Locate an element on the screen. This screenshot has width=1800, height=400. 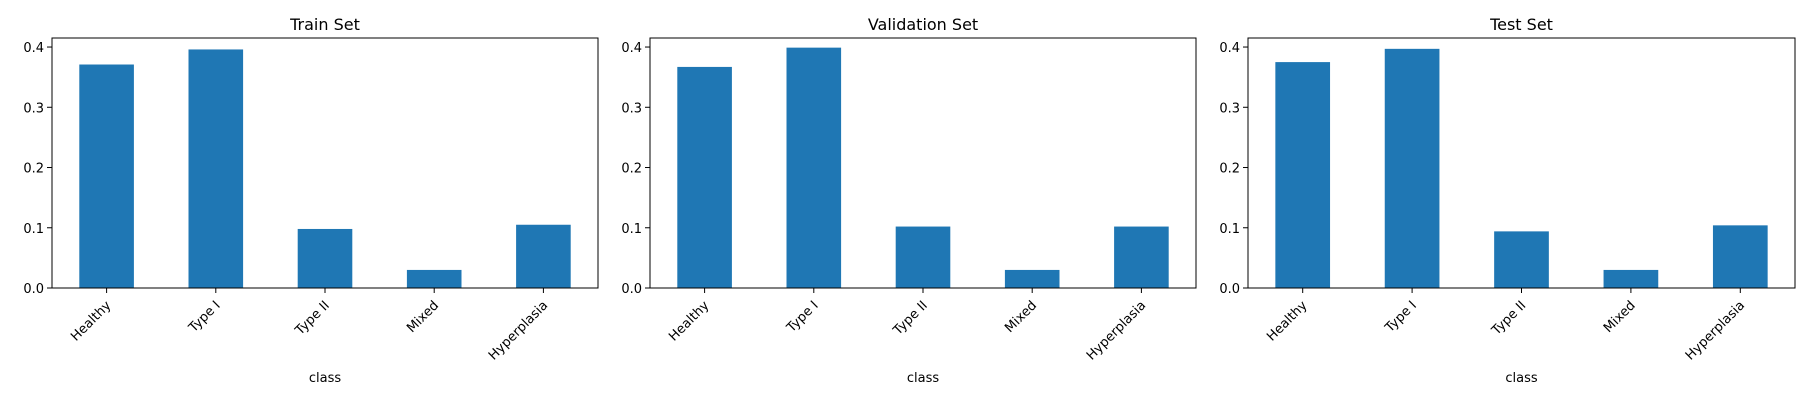
y-tick-label-validation: 0.1 is located at coordinates (631, 229).